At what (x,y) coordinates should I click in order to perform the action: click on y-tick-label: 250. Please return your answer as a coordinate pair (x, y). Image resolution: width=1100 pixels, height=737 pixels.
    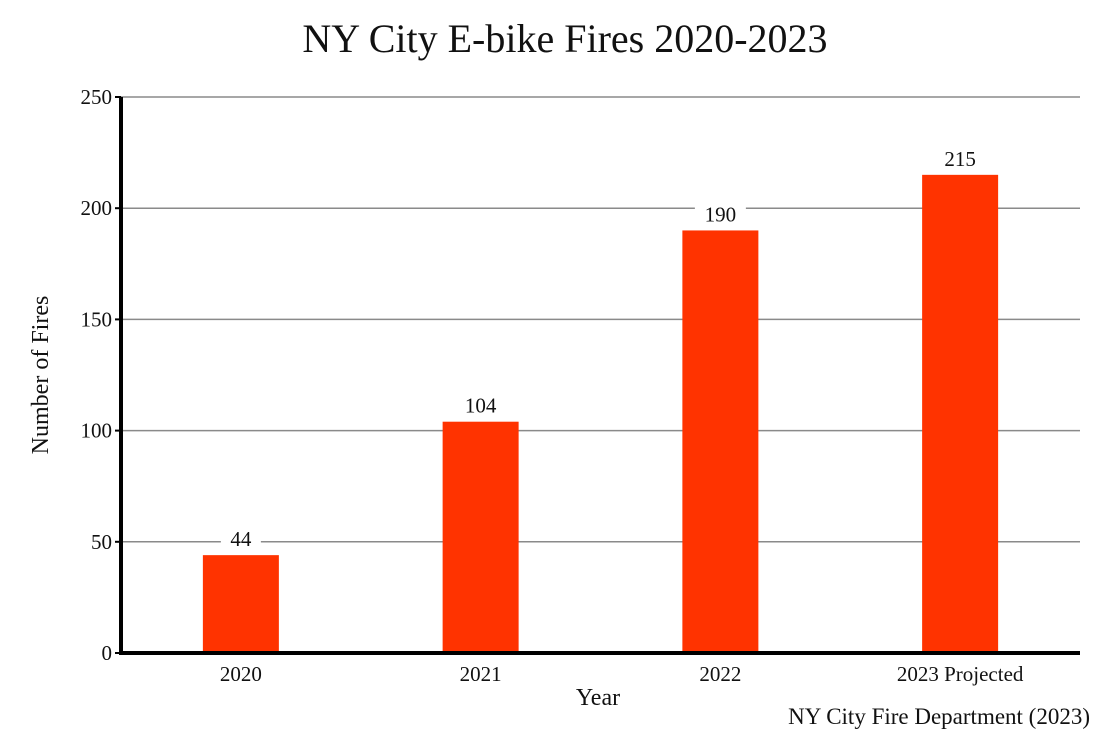
    Looking at the image, I should click on (97, 97).